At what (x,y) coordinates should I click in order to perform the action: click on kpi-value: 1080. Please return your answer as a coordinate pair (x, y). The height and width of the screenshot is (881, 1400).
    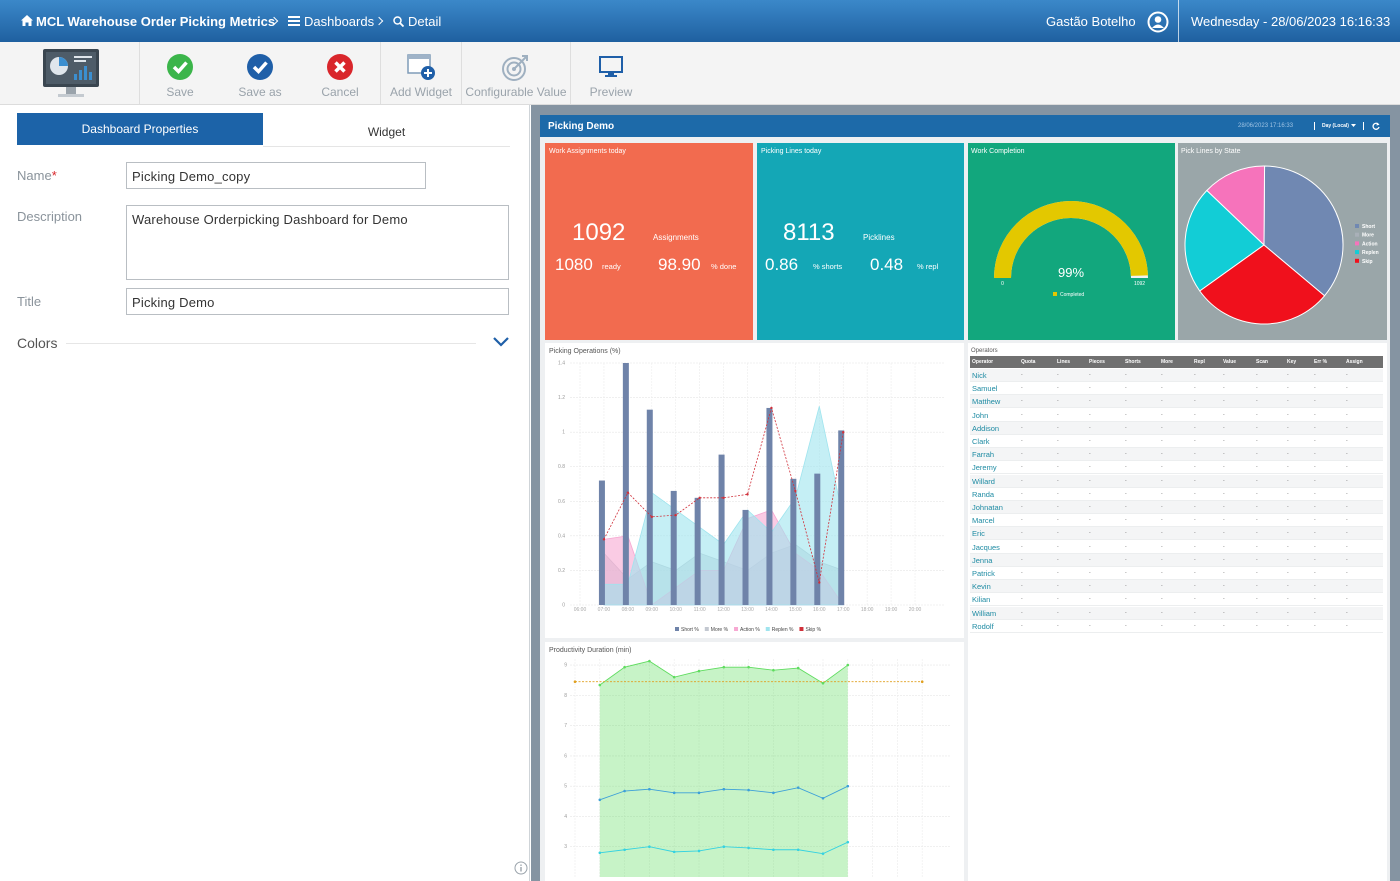
    Looking at the image, I should click on (574, 264).